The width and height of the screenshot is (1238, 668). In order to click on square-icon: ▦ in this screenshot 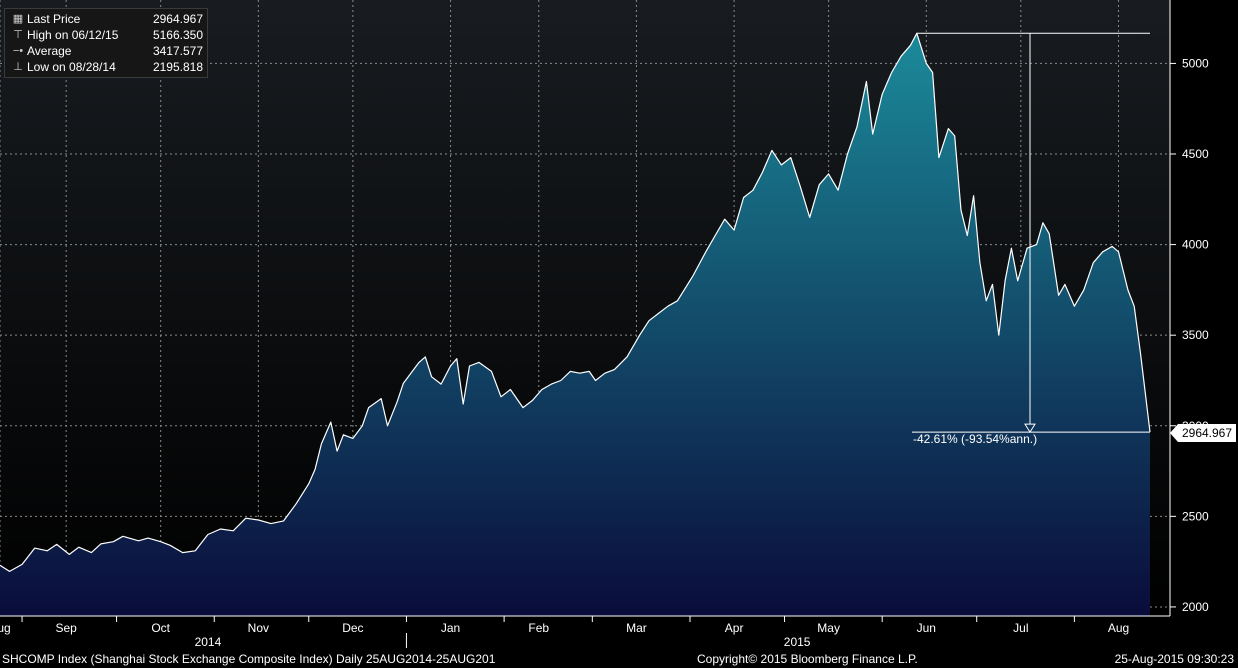, I will do `click(18, 19)`.